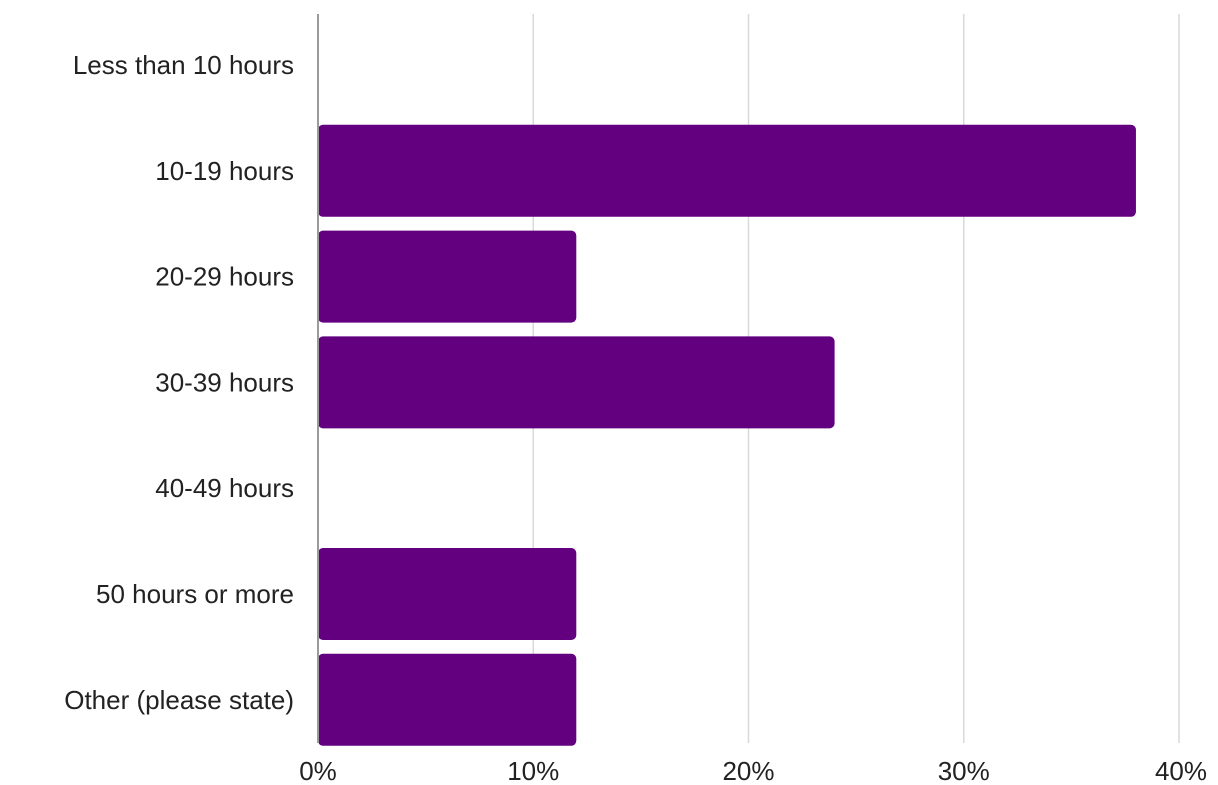  Describe the element at coordinates (533, 770) in the screenshot. I see `x-tick-label: 10%` at that location.